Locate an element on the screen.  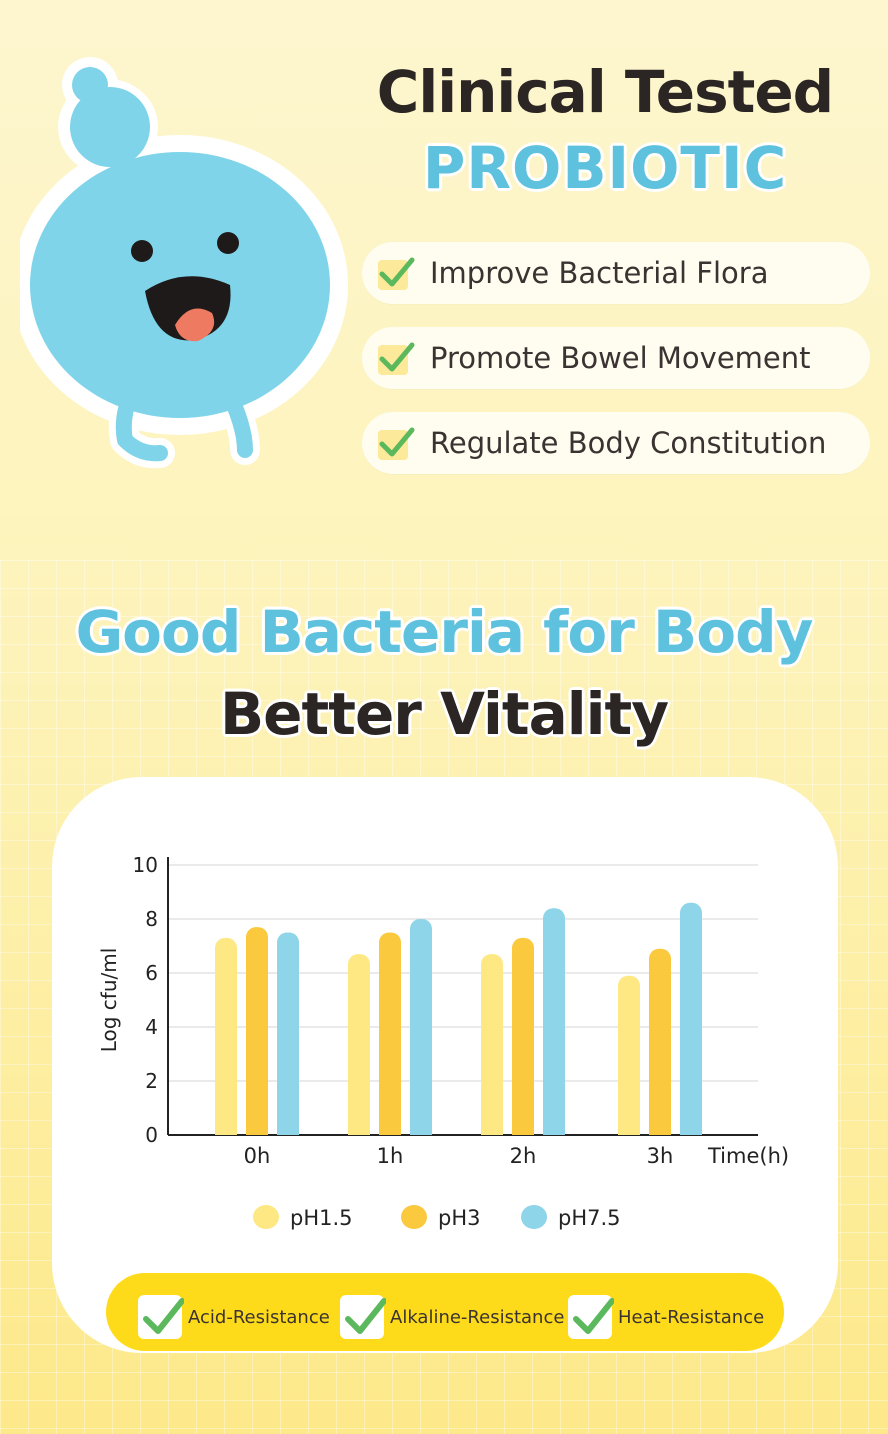
bar-pH1.5-1h is located at coordinates (359, 1044).